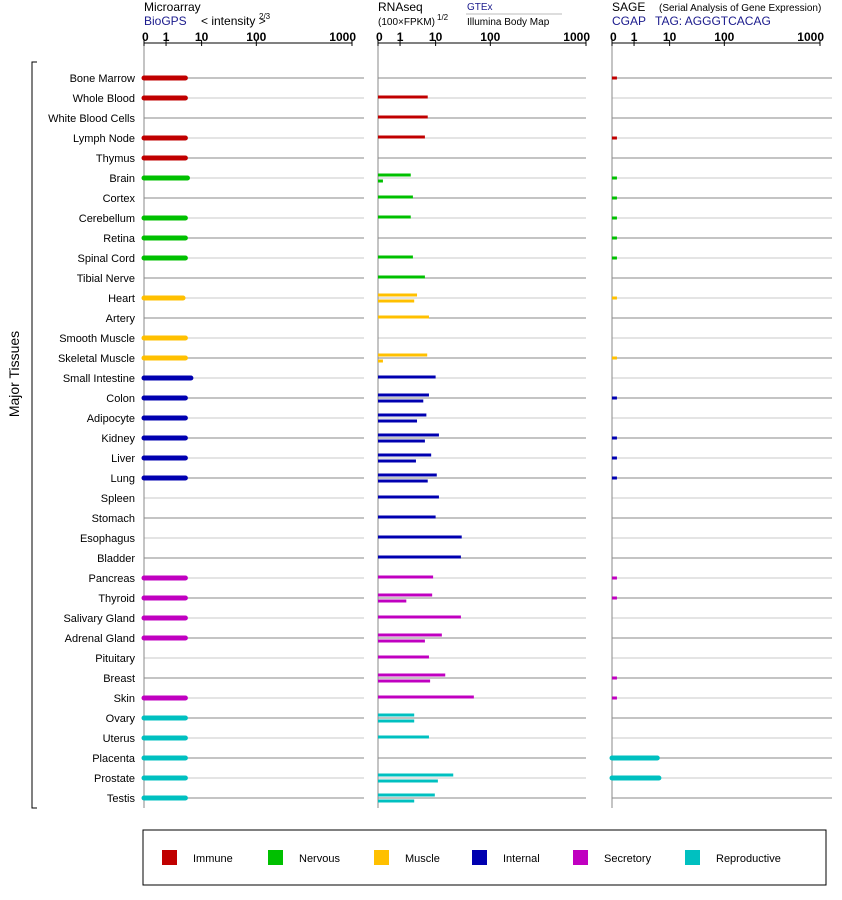 The width and height of the screenshot is (842, 900). What do you see at coordinates (145, 37) in the screenshot?
I see `microarray-tick-label-0: 0` at bounding box center [145, 37].